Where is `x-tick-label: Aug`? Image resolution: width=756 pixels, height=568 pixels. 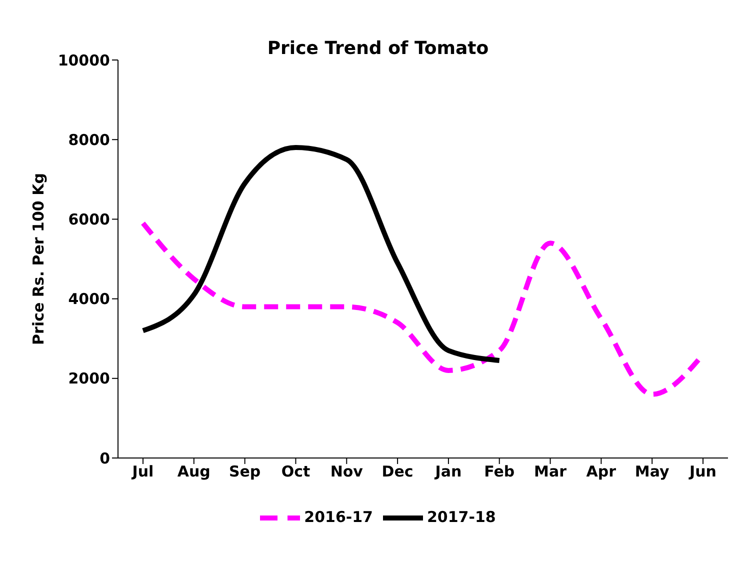
x-tick-label: Aug is located at coordinates (193, 471).